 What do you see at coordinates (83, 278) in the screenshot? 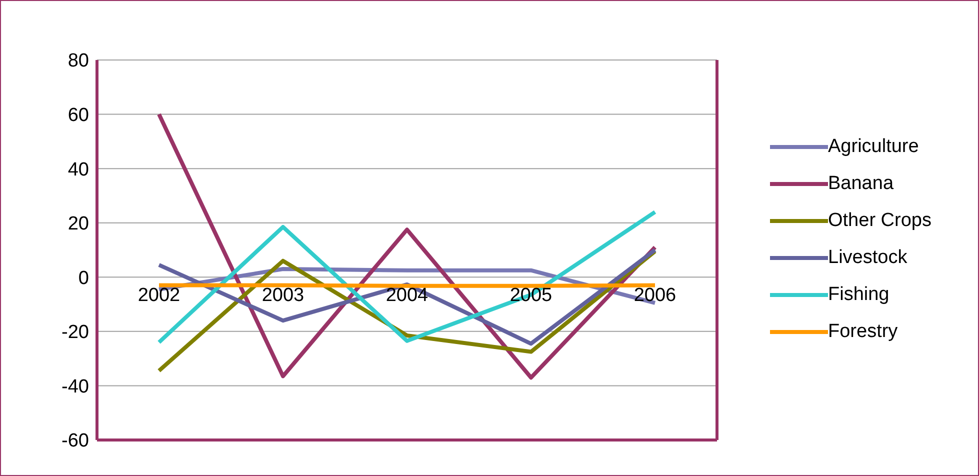
I see `y-tick-label: 0` at bounding box center [83, 278].